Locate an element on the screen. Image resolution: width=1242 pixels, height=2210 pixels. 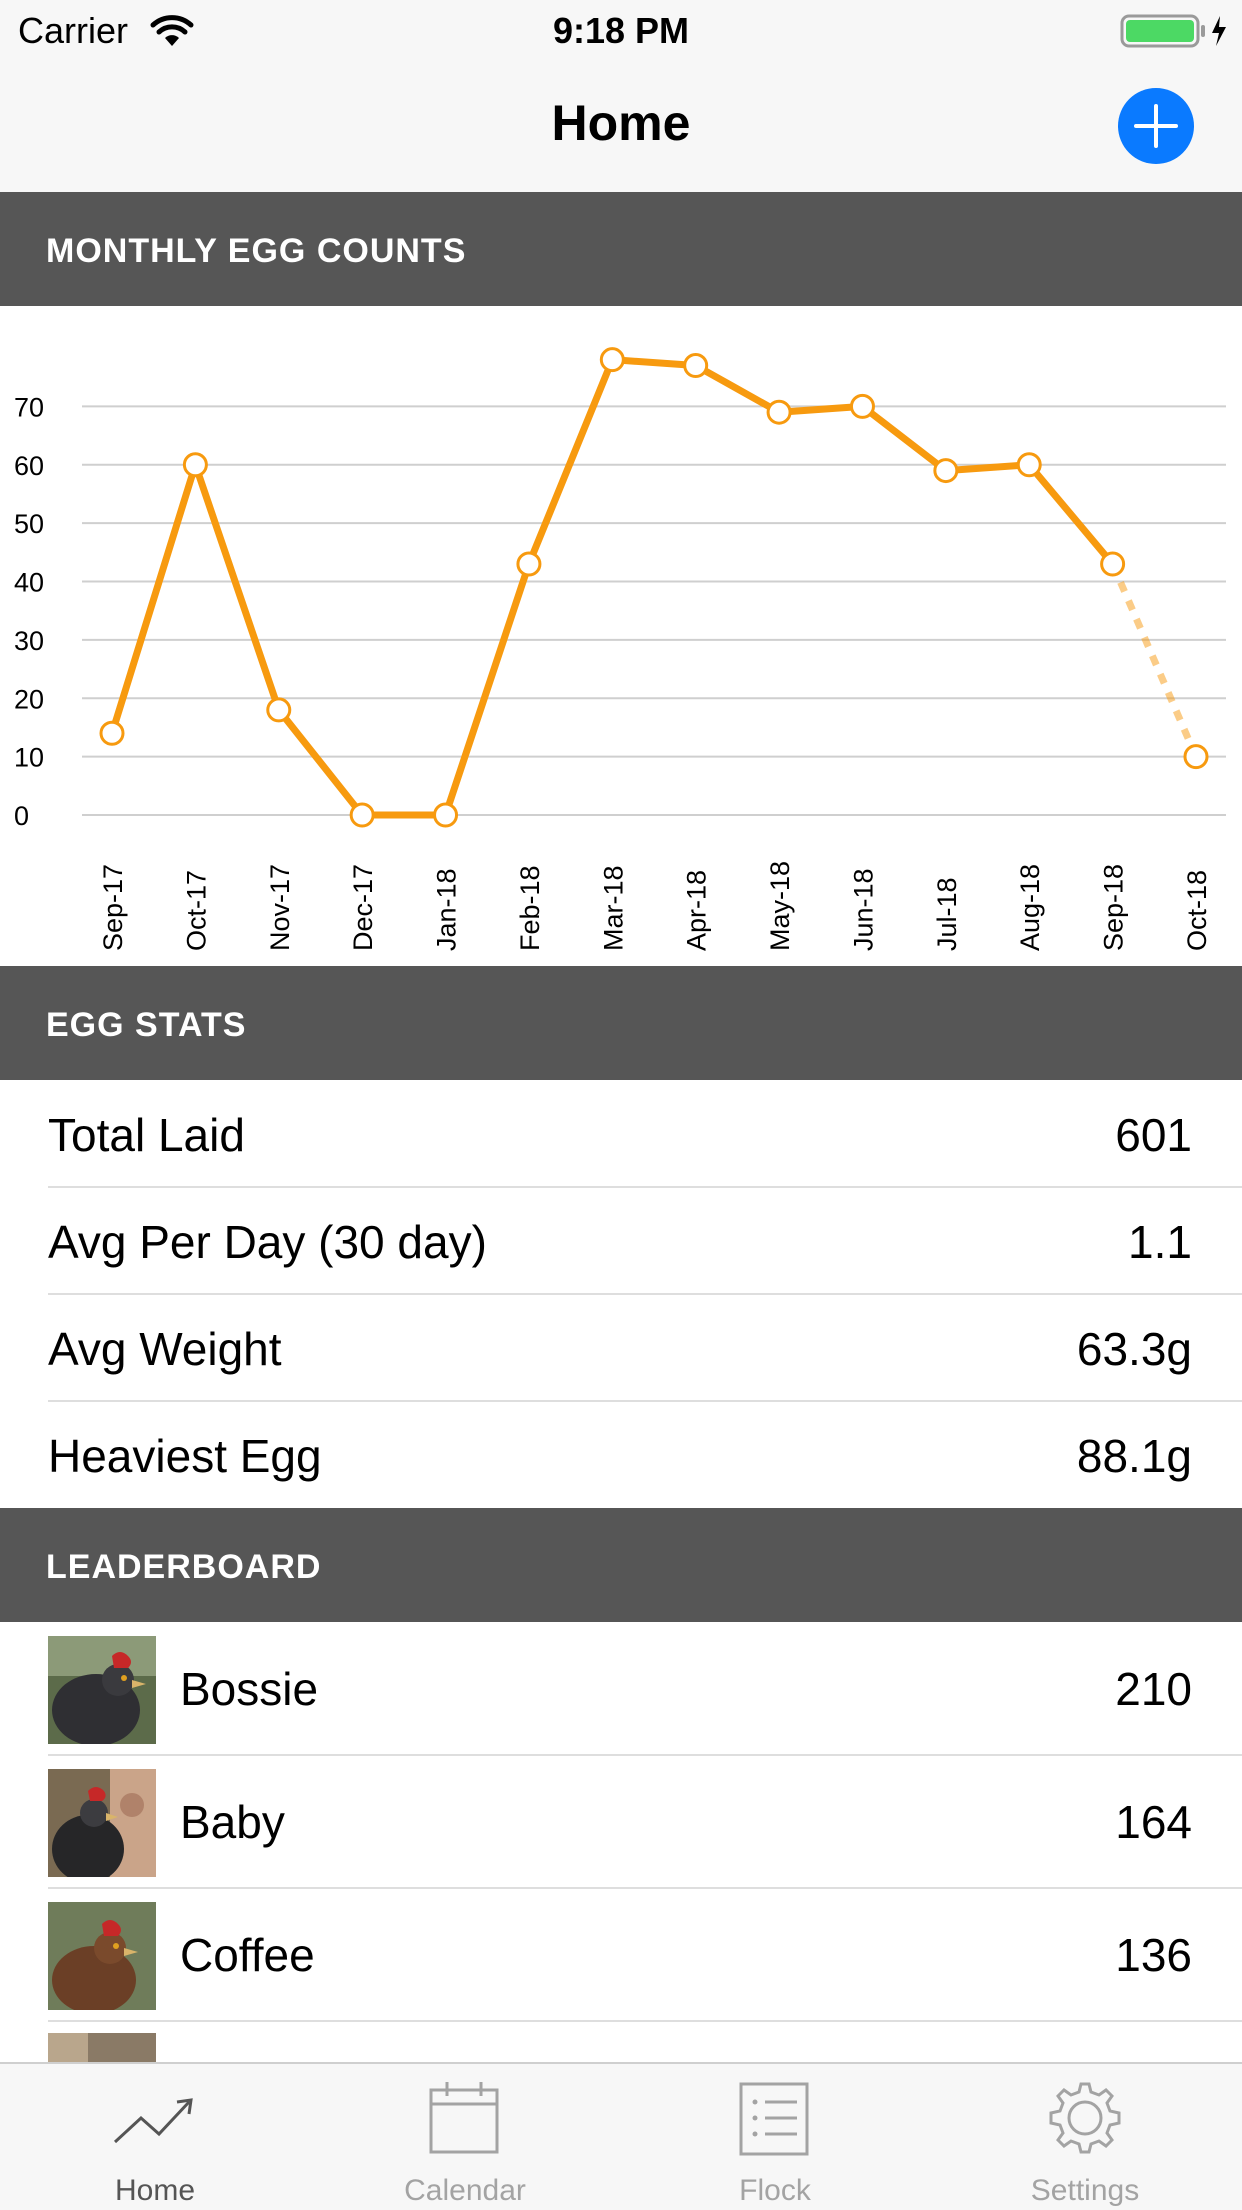
leaderboard-row-bossie: Bossie 210 is located at coordinates (621, 1688).